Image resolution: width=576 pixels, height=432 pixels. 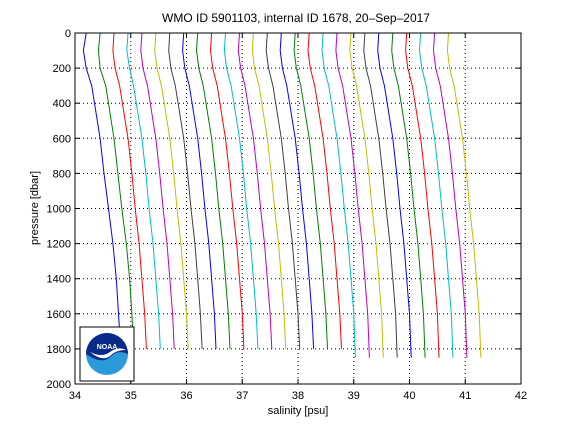 I want to click on logo-top-half, so click(x=107, y=347).